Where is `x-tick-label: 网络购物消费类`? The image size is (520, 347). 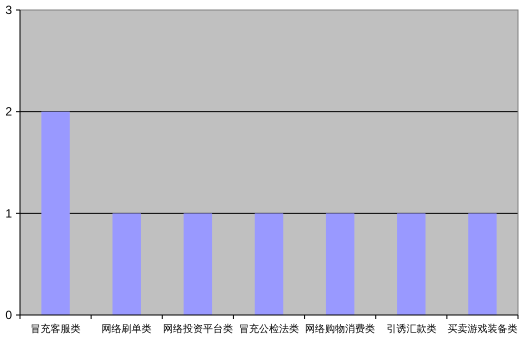
x-tick-label: 网络购物消费类 is located at coordinates (340, 329).